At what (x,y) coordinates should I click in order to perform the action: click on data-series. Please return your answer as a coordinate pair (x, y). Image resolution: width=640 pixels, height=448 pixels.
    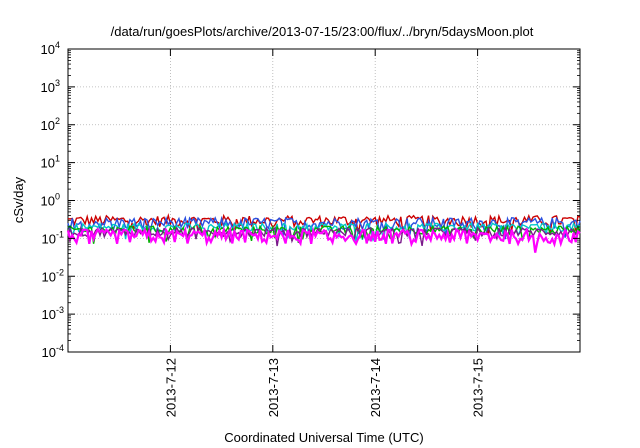
    Looking at the image, I should click on (323, 232).